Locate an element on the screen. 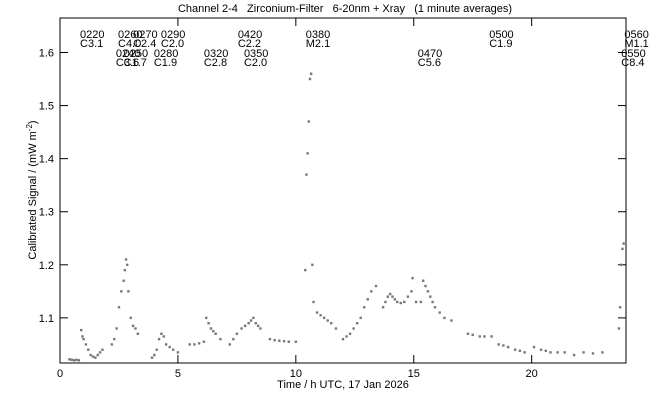  flare-class: C3.6 is located at coordinates (127, 63).